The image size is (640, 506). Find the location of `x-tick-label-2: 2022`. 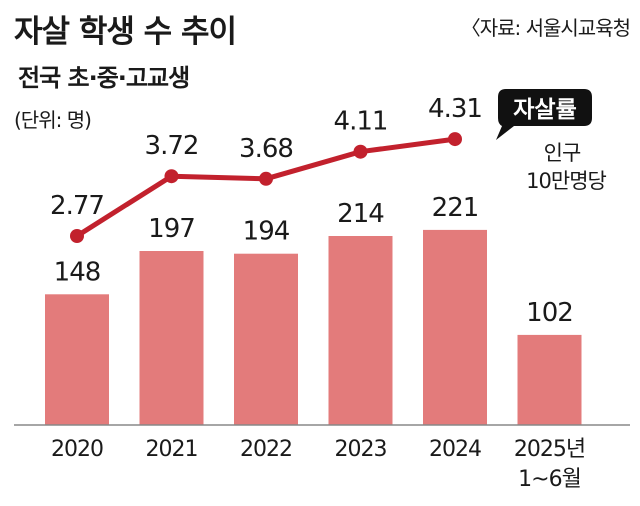

x-tick-label-2: 2022 is located at coordinates (266, 449).